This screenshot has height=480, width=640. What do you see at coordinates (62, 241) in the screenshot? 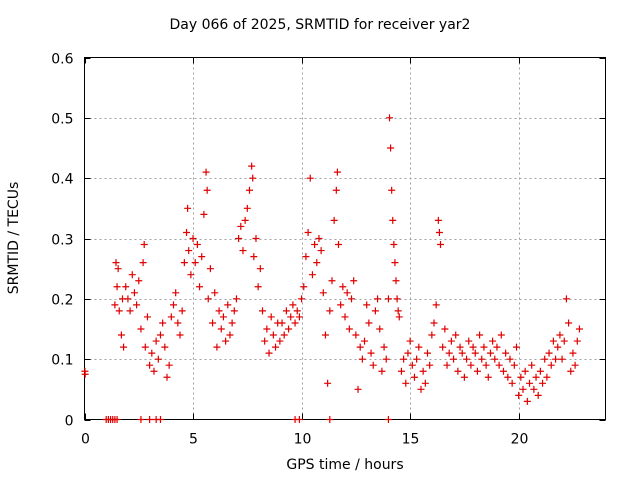
I see `y-tick-label: 0.3` at bounding box center [62, 241].